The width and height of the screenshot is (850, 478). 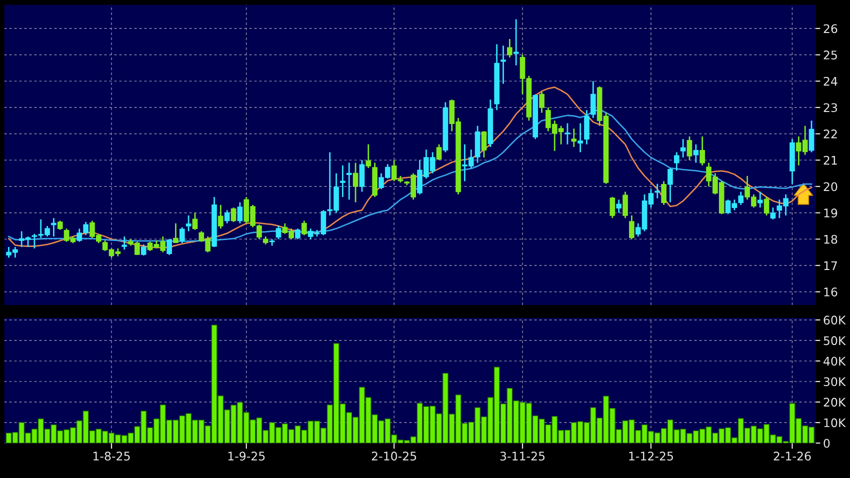 I want to click on x-tick-label: 1-8-25, so click(x=112, y=456).